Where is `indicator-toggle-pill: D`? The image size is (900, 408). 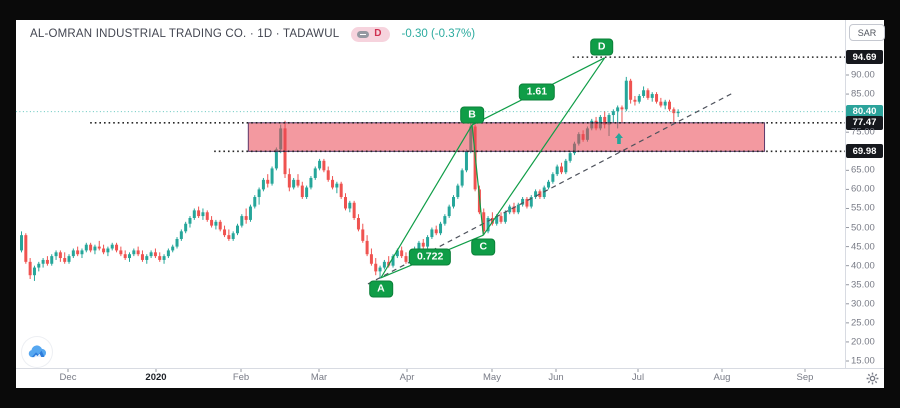
indicator-toggle-pill: D is located at coordinates (370, 34).